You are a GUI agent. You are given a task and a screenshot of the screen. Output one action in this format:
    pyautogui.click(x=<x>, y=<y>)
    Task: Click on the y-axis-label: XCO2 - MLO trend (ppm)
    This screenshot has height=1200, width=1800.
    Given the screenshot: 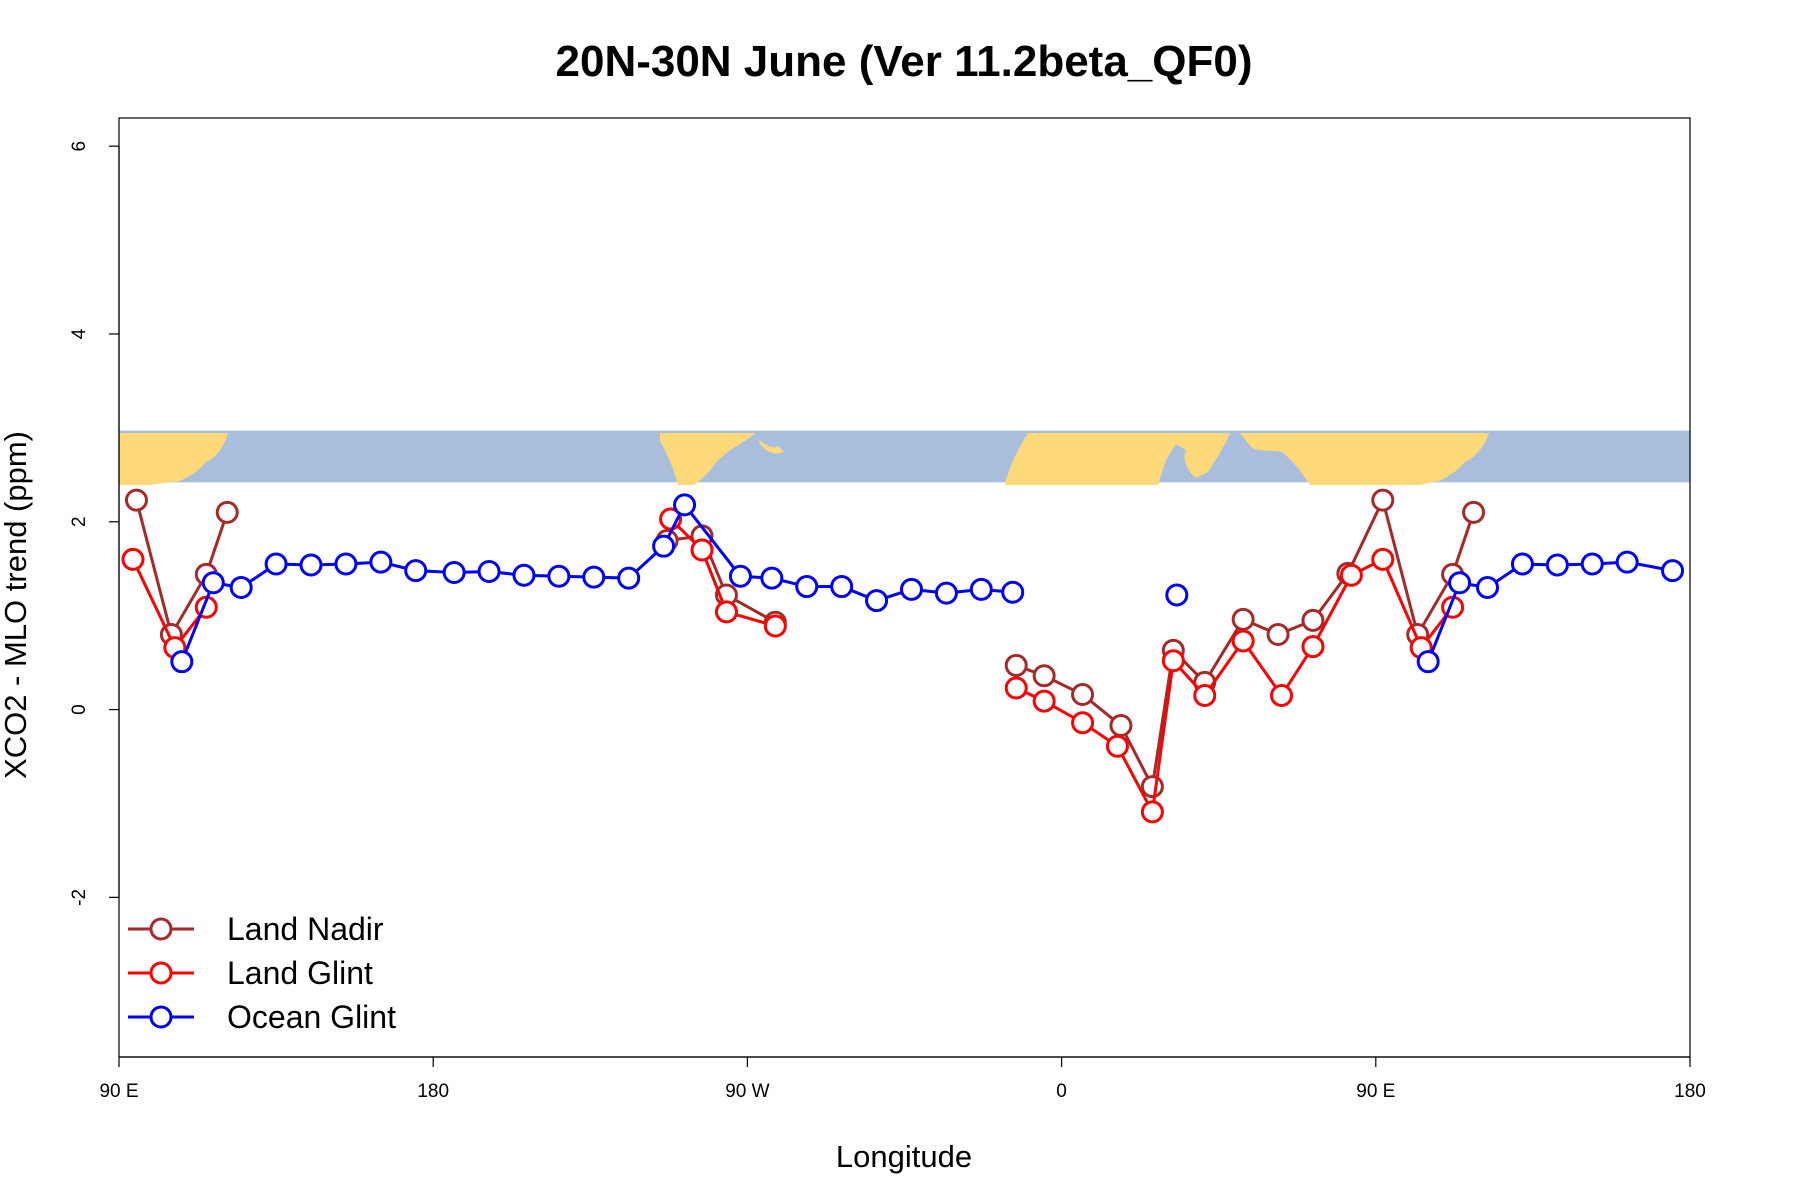 What is the action you would take?
    pyautogui.click(x=16, y=605)
    